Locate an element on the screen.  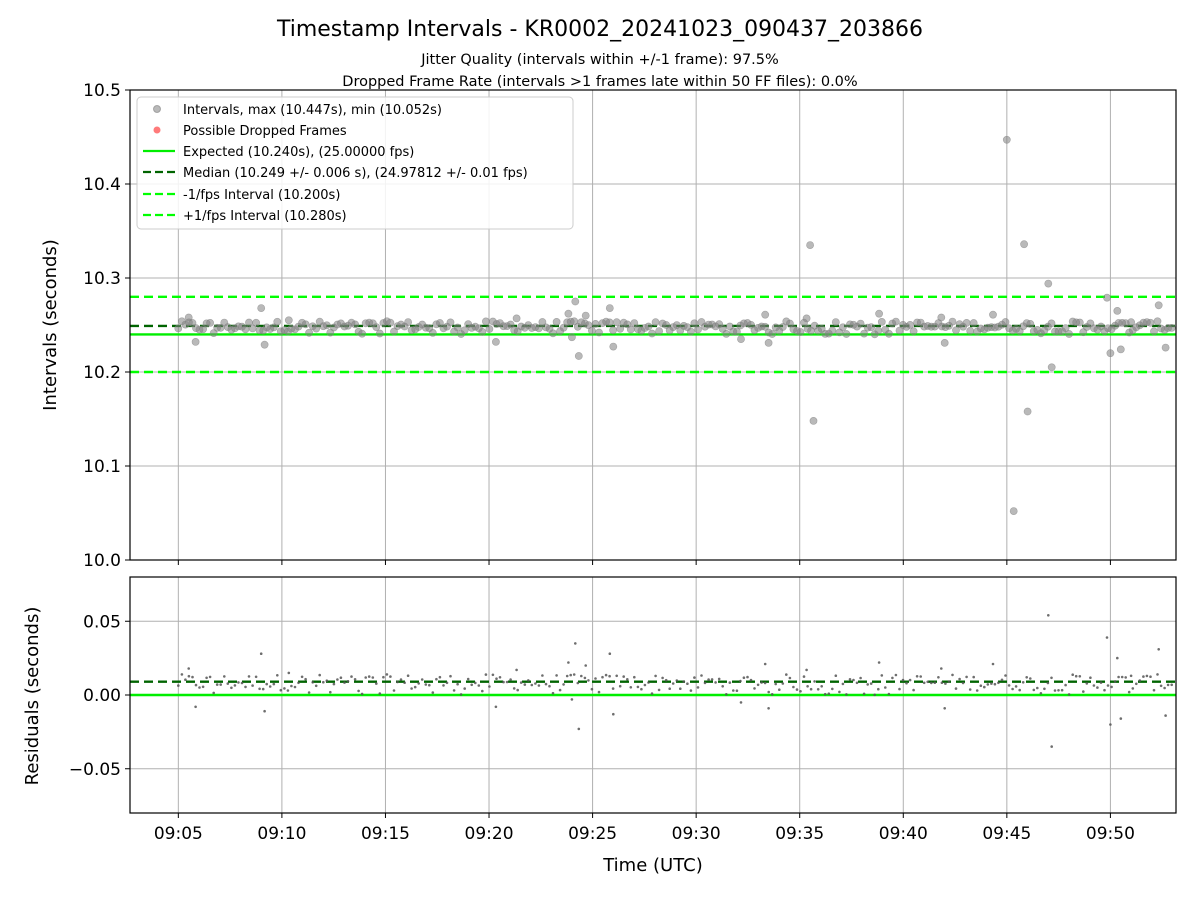
legend-label-minus-fps: -1/fps Interval (10.200s) is located at coordinates (261, 195).